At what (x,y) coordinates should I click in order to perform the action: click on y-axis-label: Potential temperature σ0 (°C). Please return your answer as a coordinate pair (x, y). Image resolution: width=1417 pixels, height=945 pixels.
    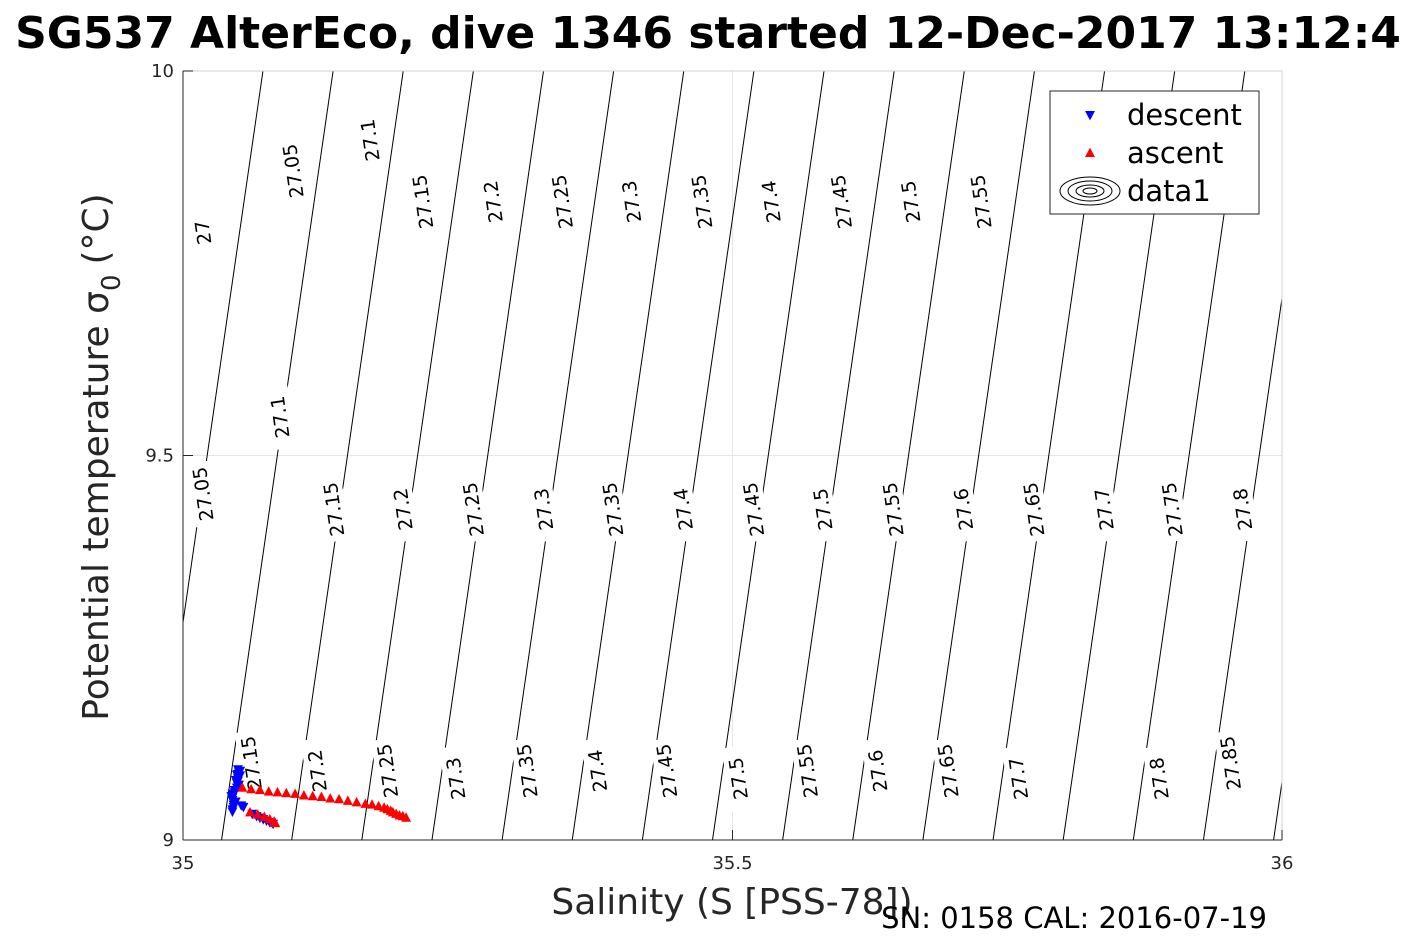
    Looking at the image, I should click on (101, 456).